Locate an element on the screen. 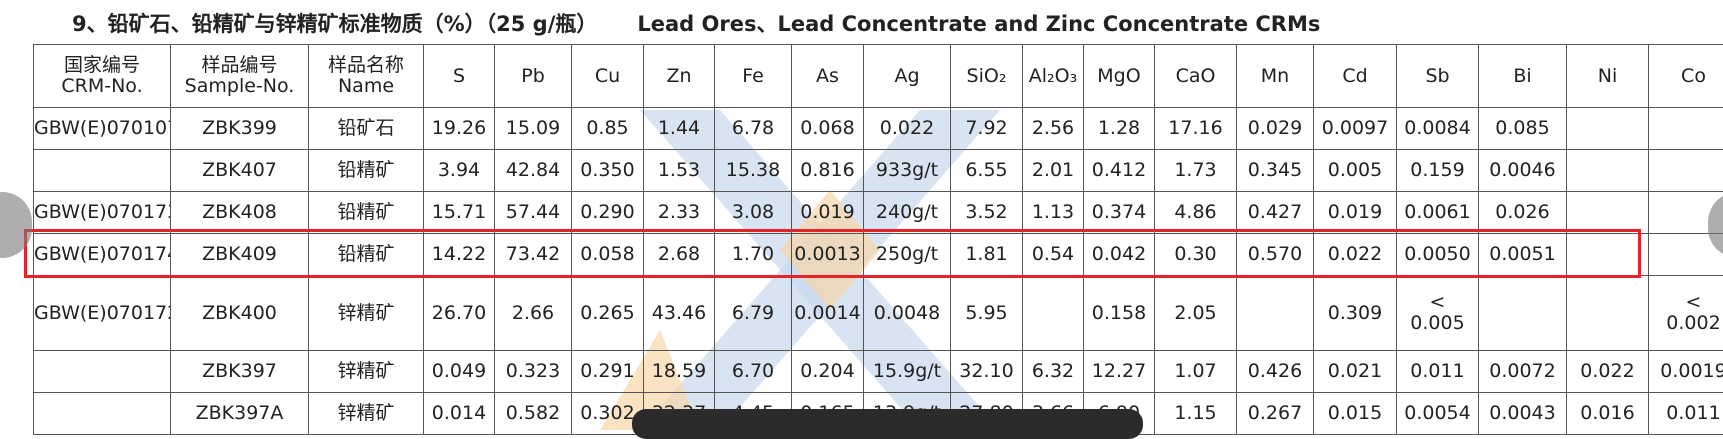 The height and width of the screenshot is (439, 1723). table-cell: 0.029 is located at coordinates (1275, 129).